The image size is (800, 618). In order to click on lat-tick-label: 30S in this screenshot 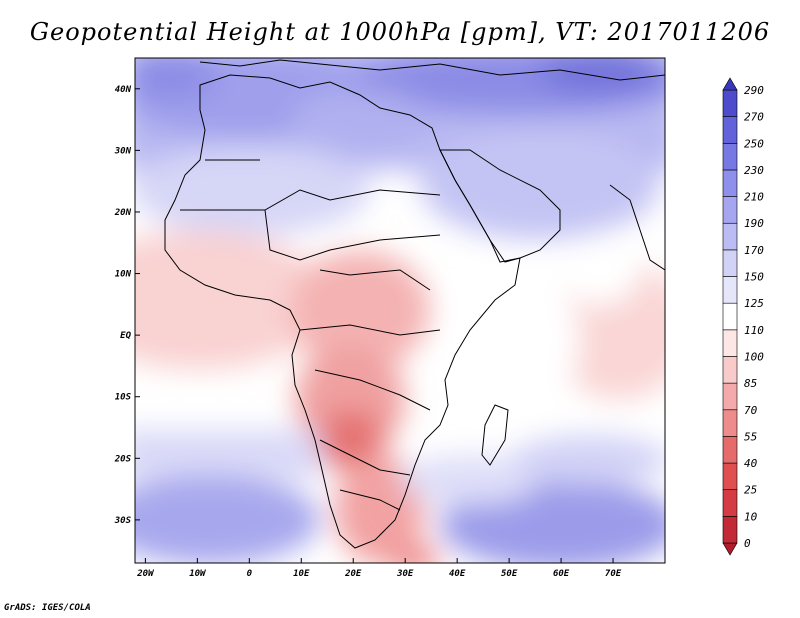, I will do `click(123, 521)`.